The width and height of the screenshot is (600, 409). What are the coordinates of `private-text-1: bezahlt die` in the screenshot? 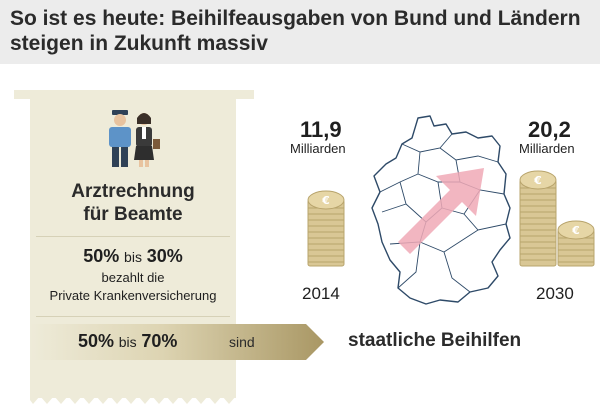 It's located at (133, 277).